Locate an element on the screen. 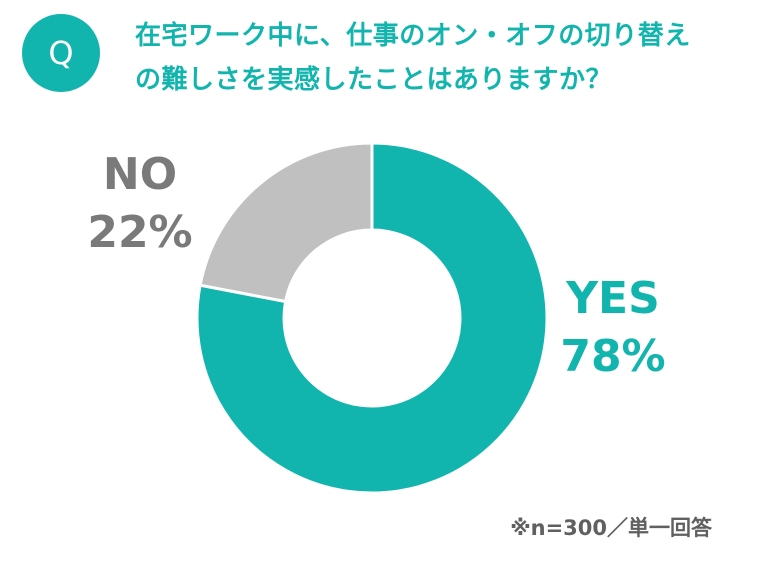  question-badge: Q is located at coordinates (61, 53).